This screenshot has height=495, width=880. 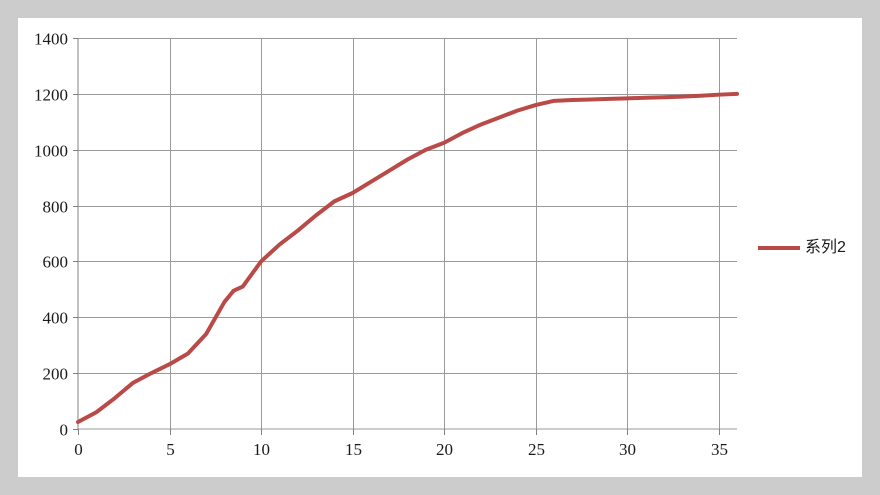 What do you see at coordinates (825, 247) in the screenshot?
I see `legend-label-0: 系列2` at bounding box center [825, 247].